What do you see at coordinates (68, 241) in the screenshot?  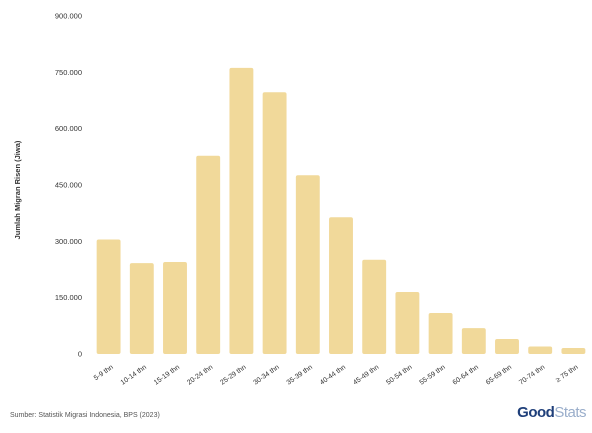 I see `y-tick-label: 300.000` at bounding box center [68, 241].